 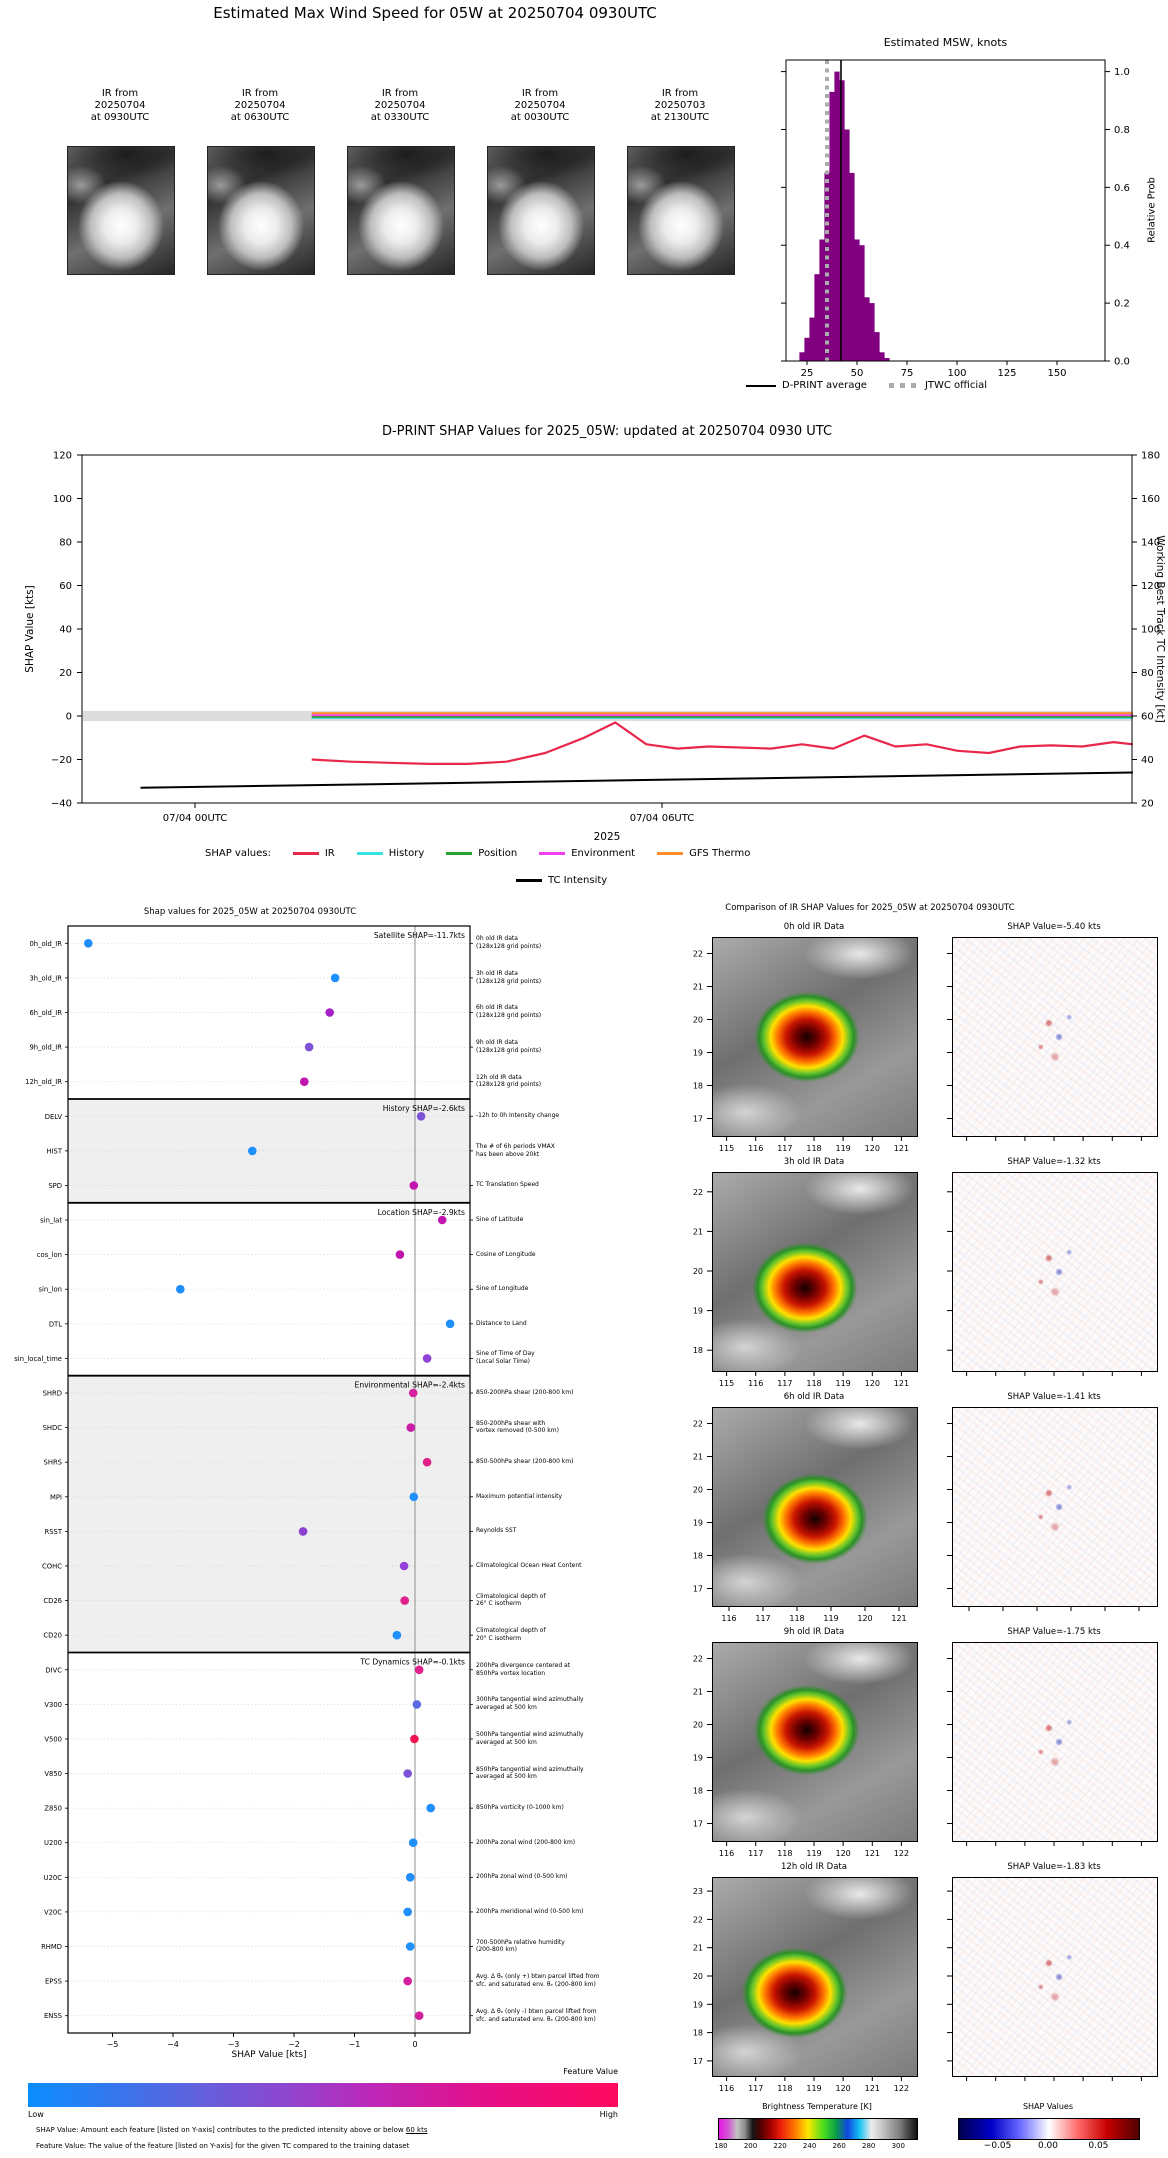 I want to click on feature-desc: Climatological depth of 20° C isotherm, so click(x=511, y=1635).